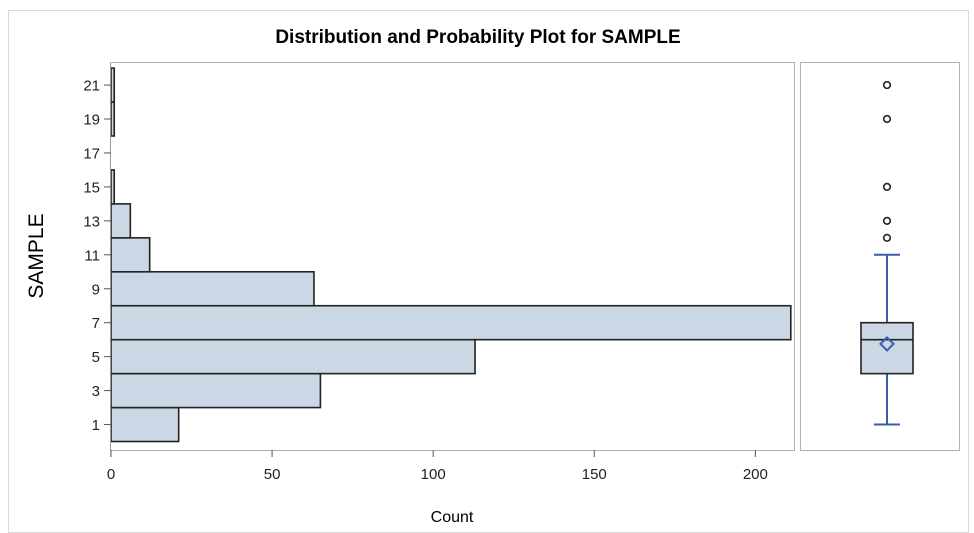 Image resolution: width=974 pixels, height=533 pixels. Describe the element at coordinates (111, 474) in the screenshot. I see `x-tick-label: 0` at that location.